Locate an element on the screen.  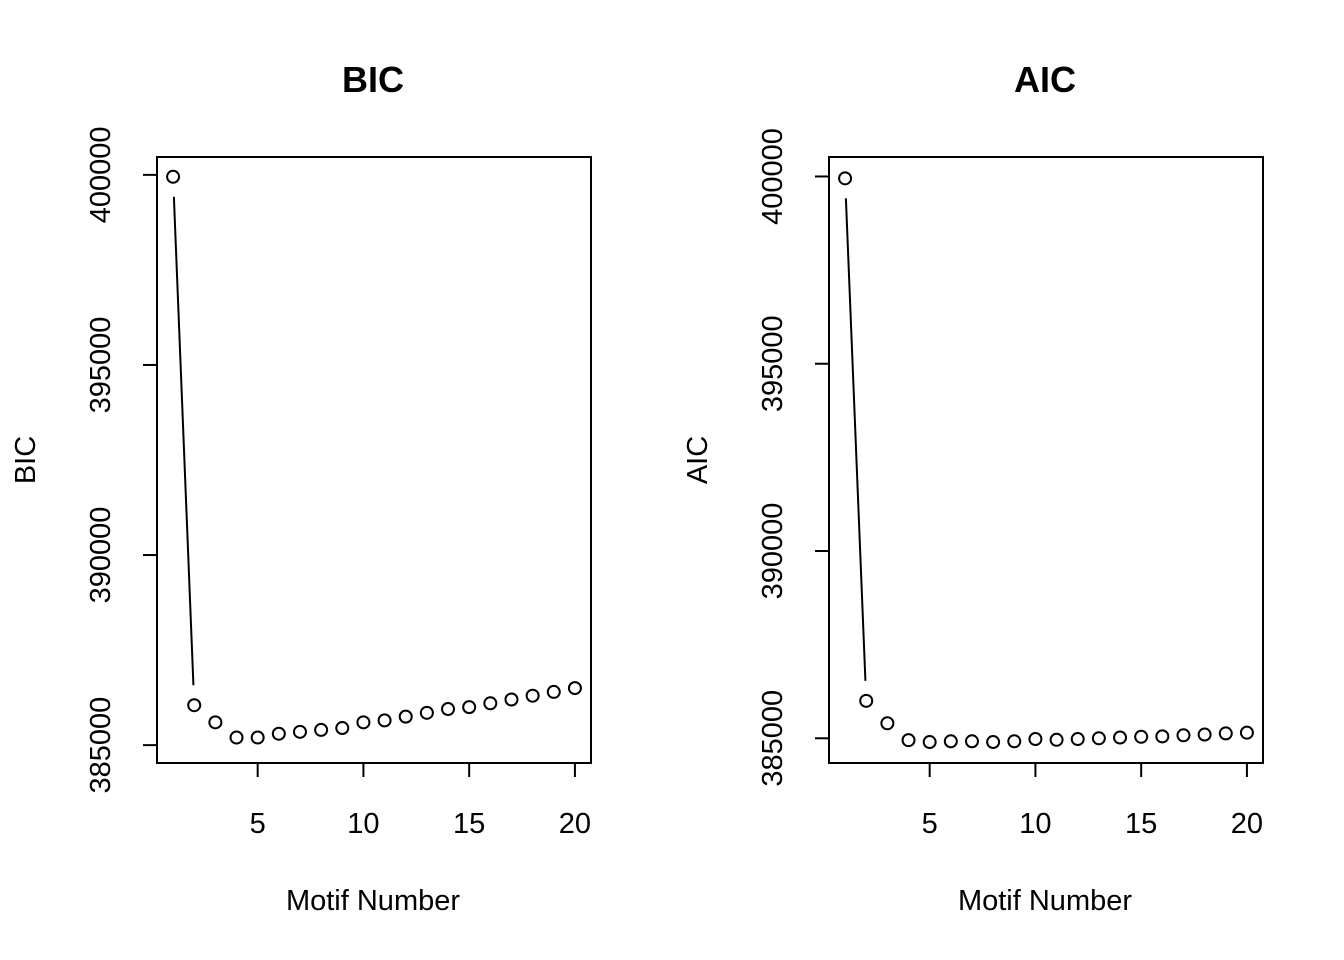
aic-y-axis-label: AIC is located at coordinates (698, 460).